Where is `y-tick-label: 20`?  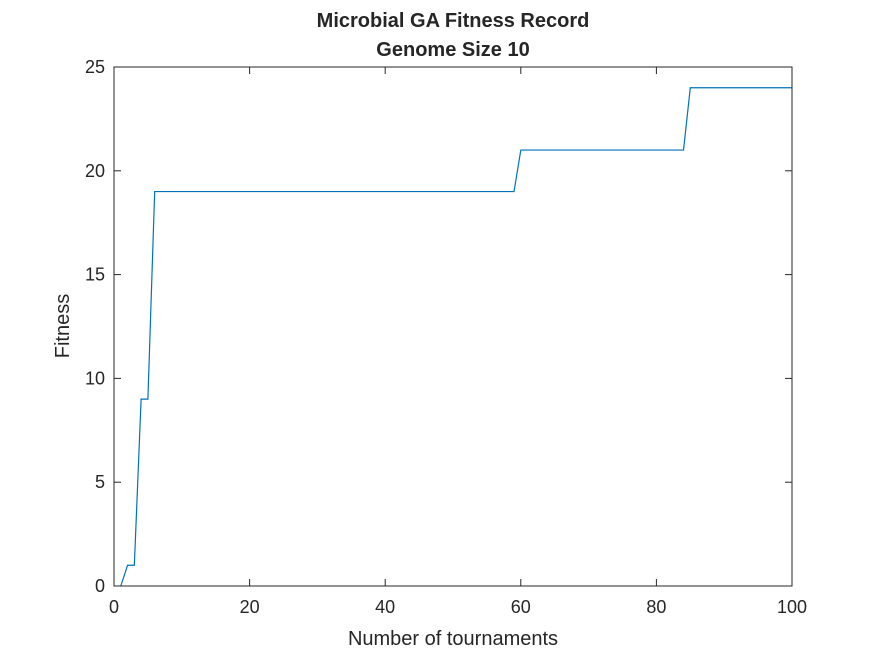 y-tick-label: 20 is located at coordinates (95, 171).